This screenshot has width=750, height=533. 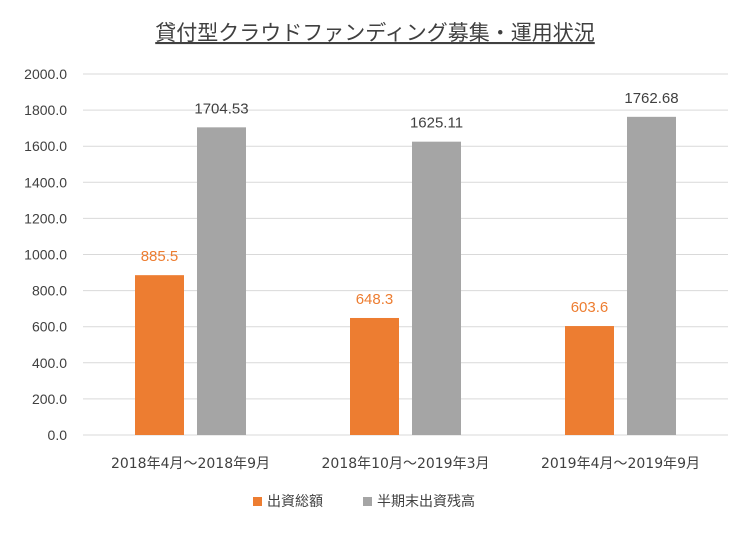 I want to click on legend-label: 半期末出資残高, so click(x=426, y=501).